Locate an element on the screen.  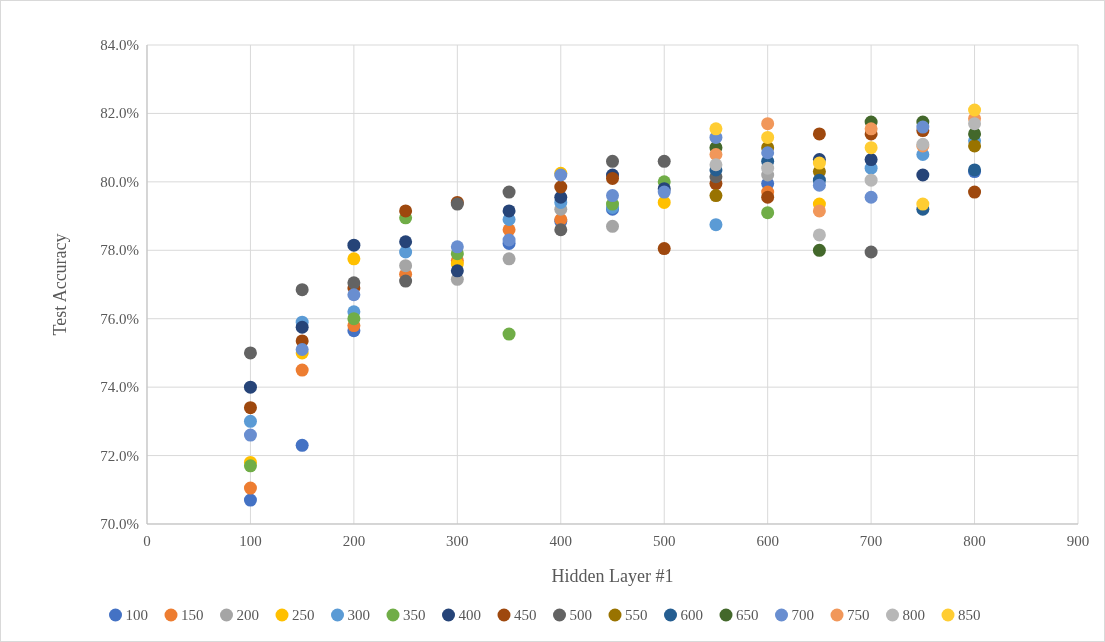
legend-label: 500 is located at coordinates (580, 615).